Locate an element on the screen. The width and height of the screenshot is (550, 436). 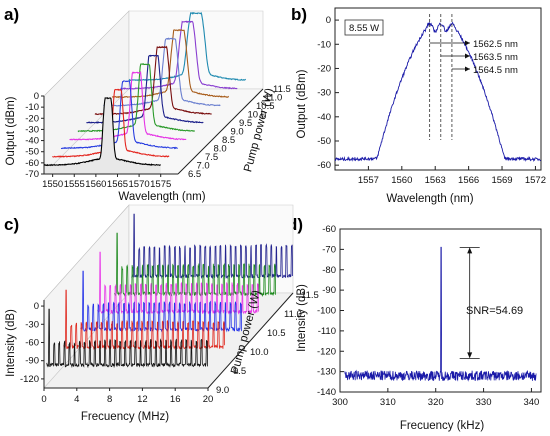
panel-a-ztick-9.5: 9.5 is located at coordinates (245, 123).